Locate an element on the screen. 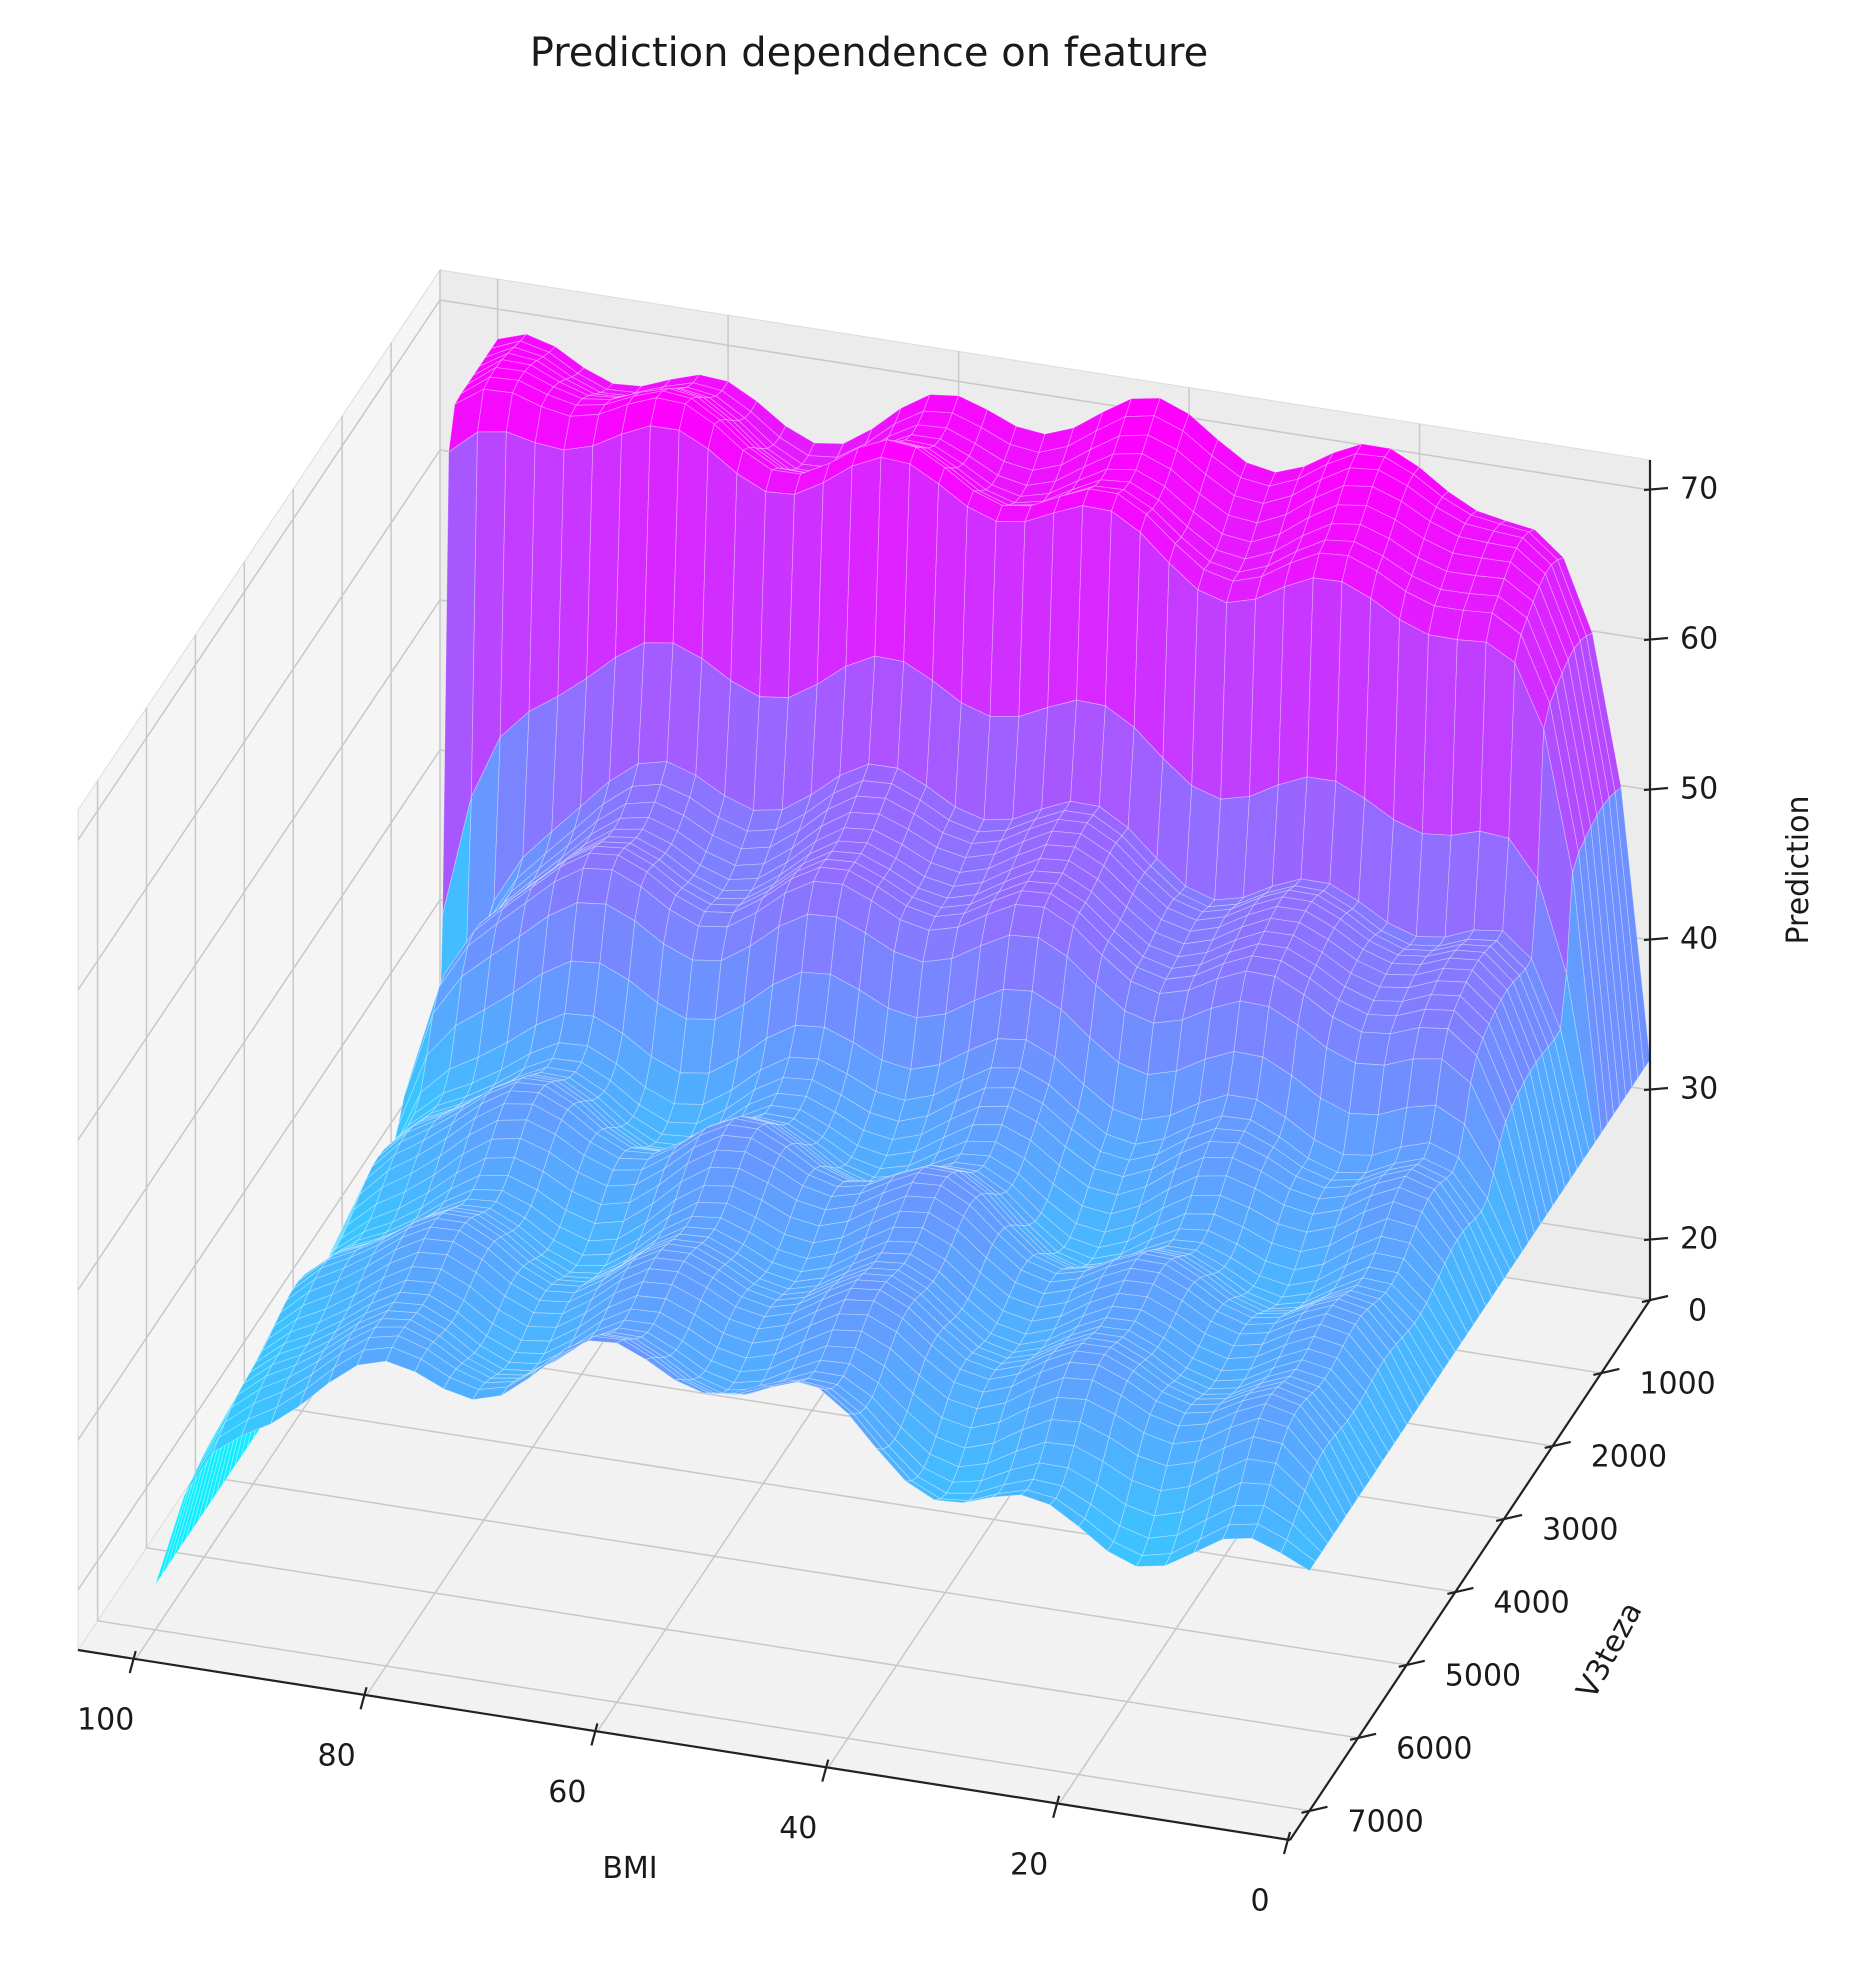 The width and height of the screenshot is (1859, 1964). x-tick-label: 80 is located at coordinates (337, 1756).